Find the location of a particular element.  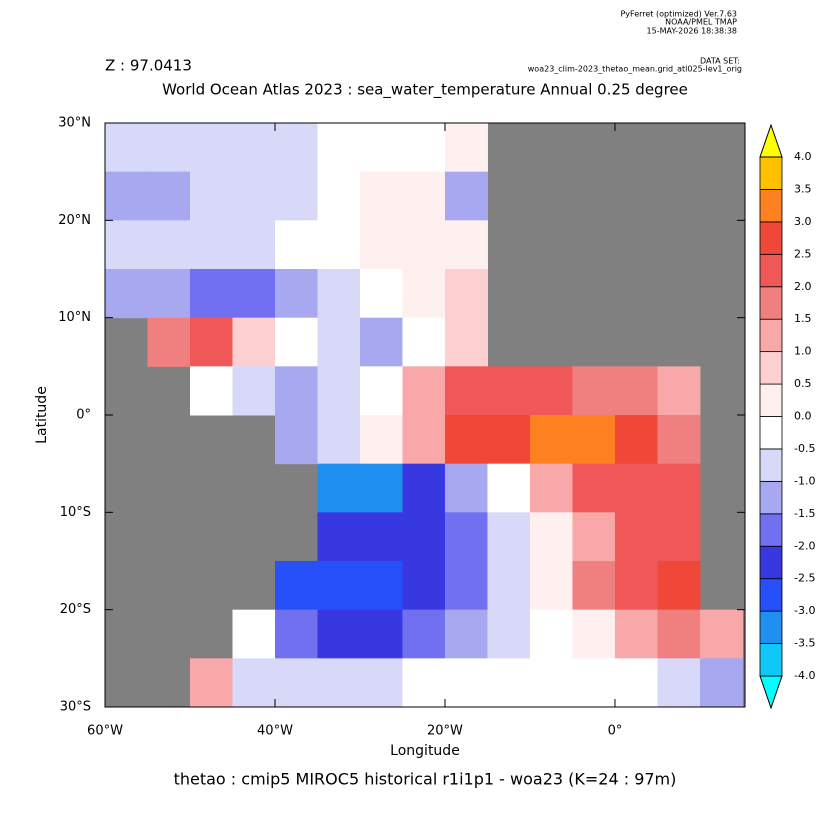

x-tick-label: 60°W is located at coordinates (105, 731).